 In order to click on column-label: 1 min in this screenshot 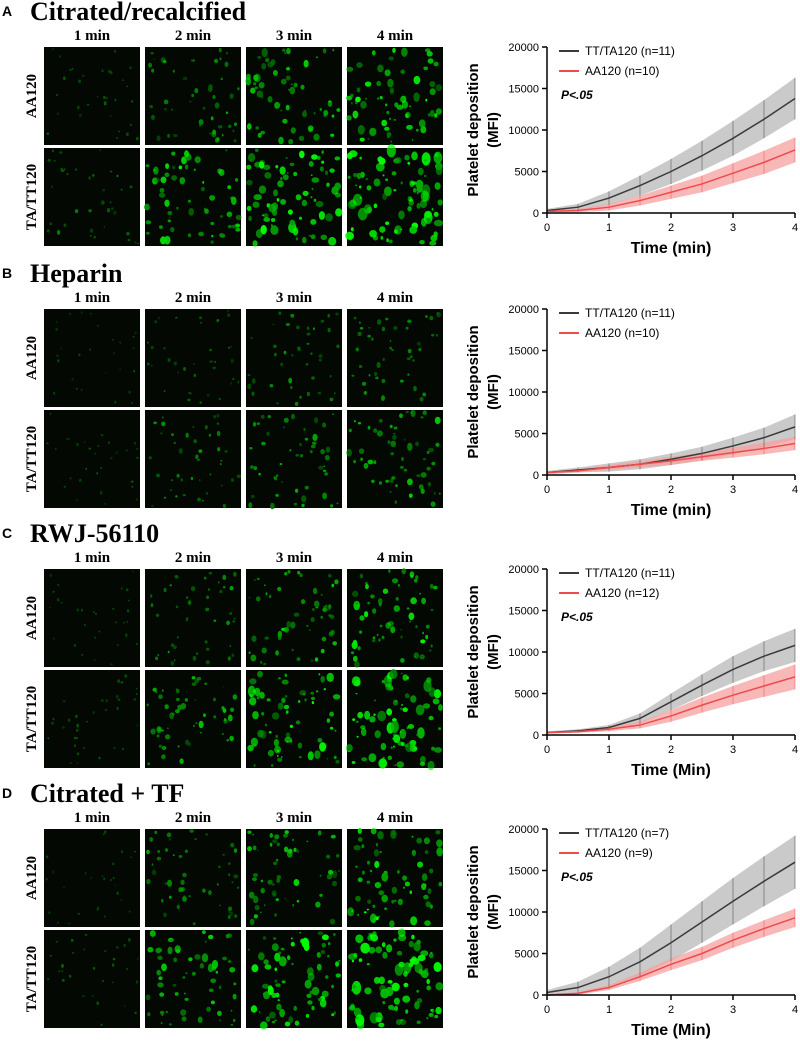, I will do `click(92, 36)`.